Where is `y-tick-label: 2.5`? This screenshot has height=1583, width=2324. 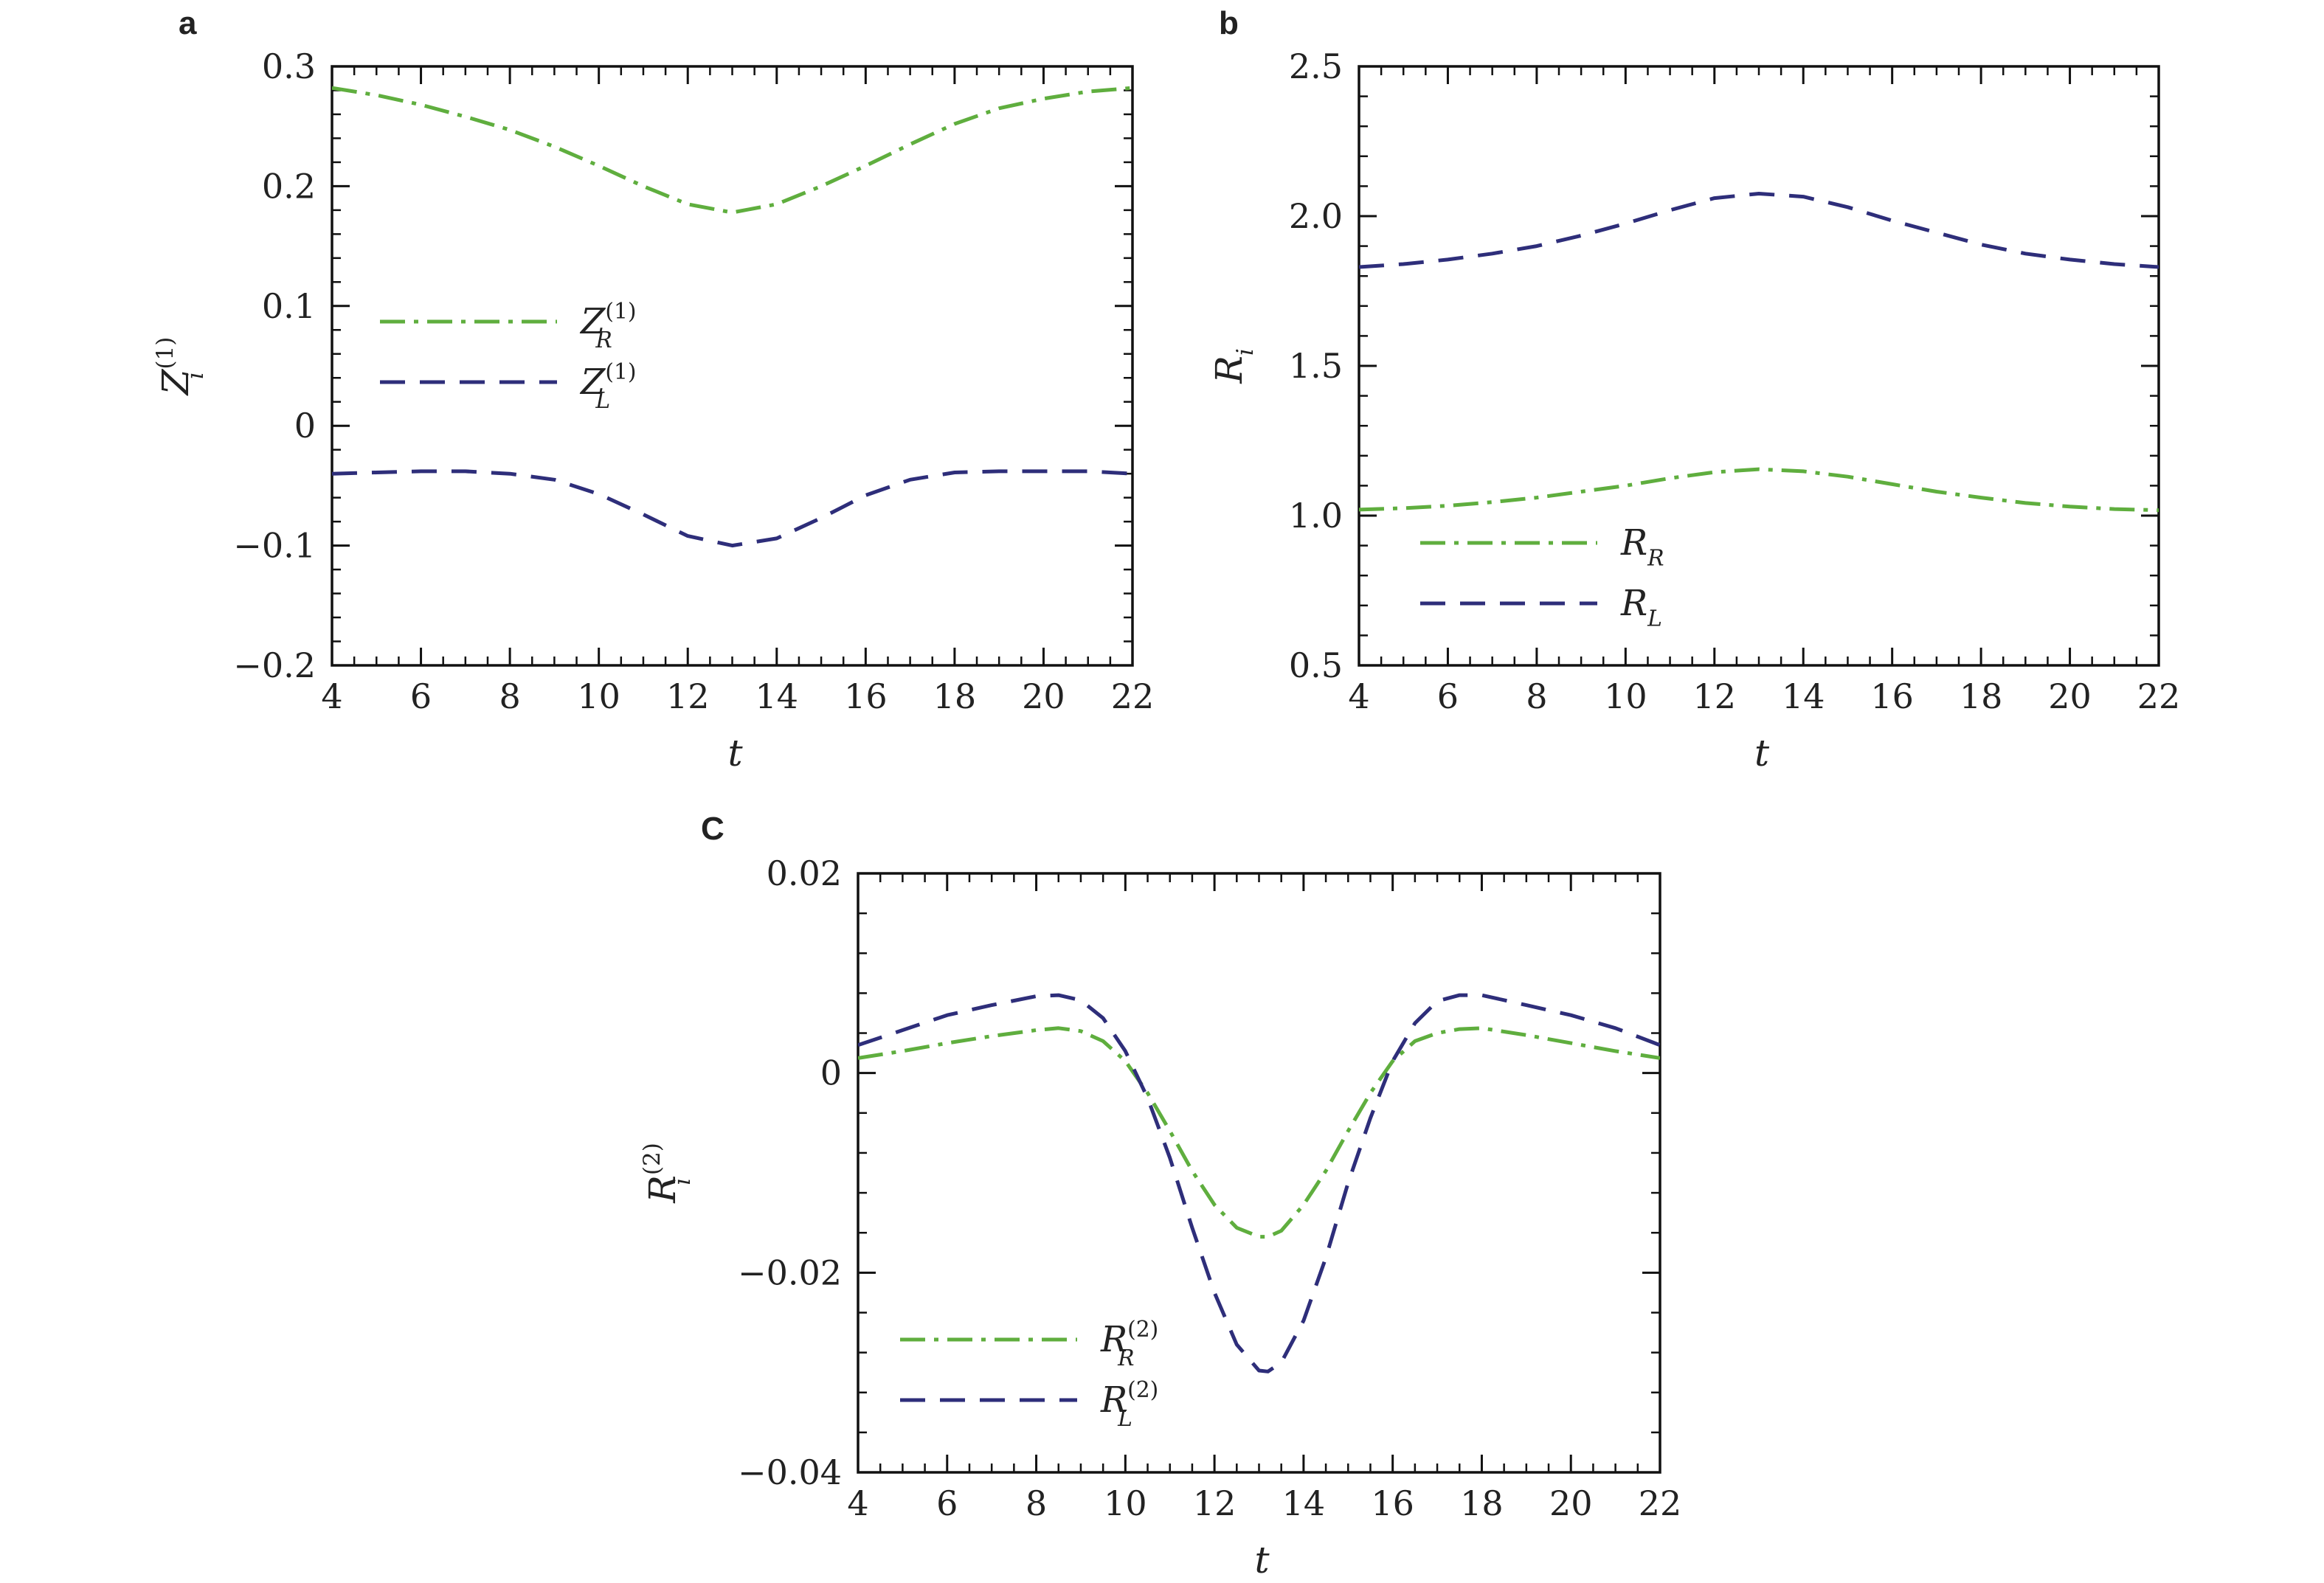
y-tick-label: 2.5 is located at coordinates (1316, 66).